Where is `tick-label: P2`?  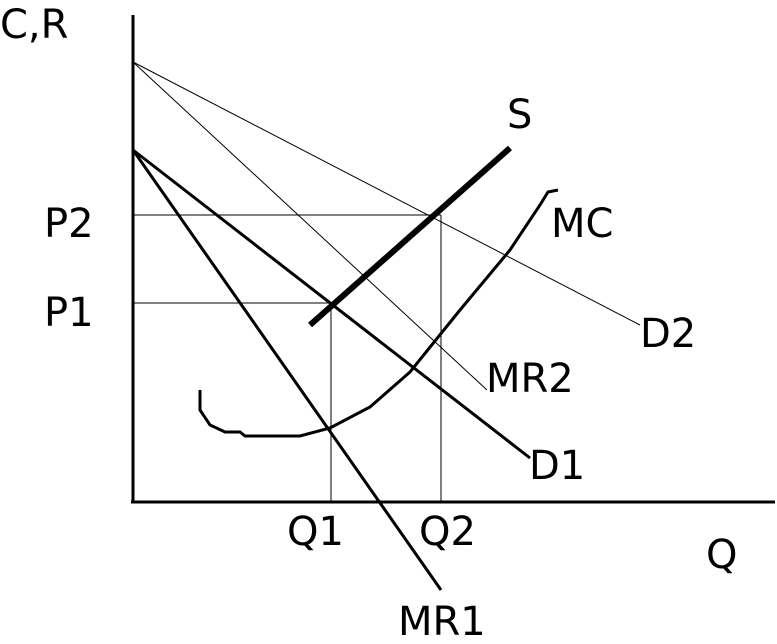
tick-label: P2 is located at coordinates (69, 224).